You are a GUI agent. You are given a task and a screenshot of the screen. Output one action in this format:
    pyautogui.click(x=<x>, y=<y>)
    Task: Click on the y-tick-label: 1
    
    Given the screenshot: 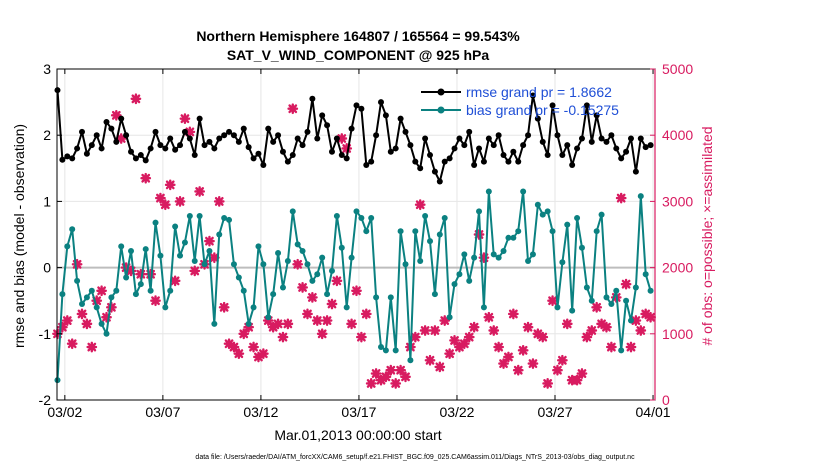 What is the action you would take?
    pyautogui.click(x=47, y=201)
    